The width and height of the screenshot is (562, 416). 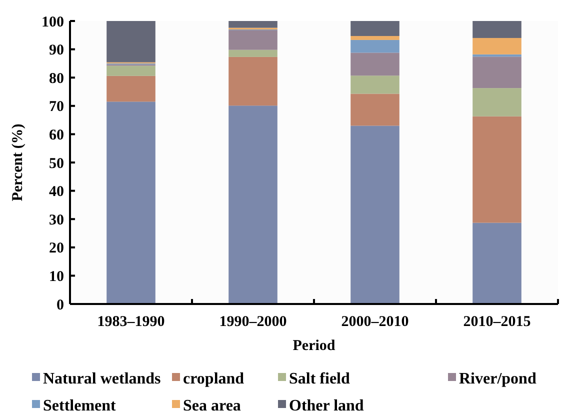 I want to click on y-axis-title: Percent (%), so click(x=18, y=163).